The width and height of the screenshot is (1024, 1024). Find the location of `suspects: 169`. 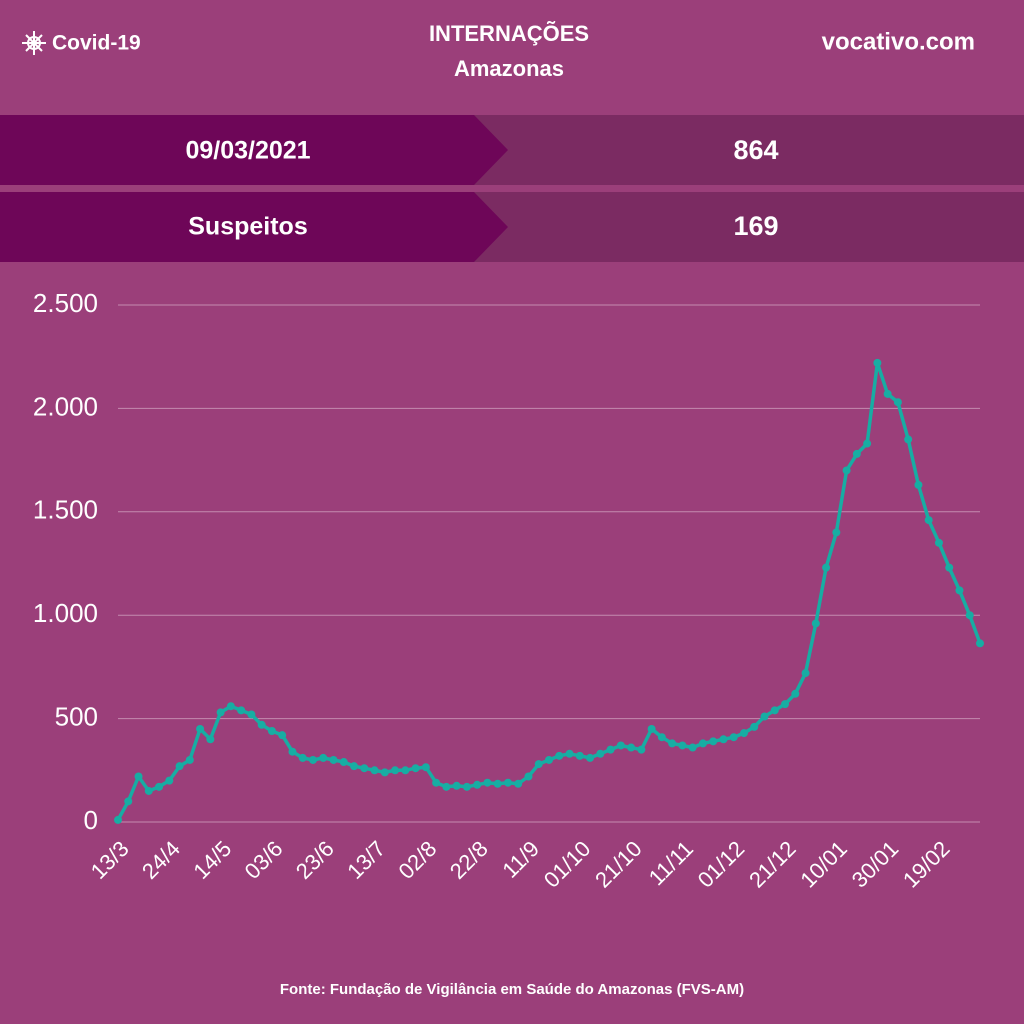

suspects: 169 is located at coordinates (755, 226).